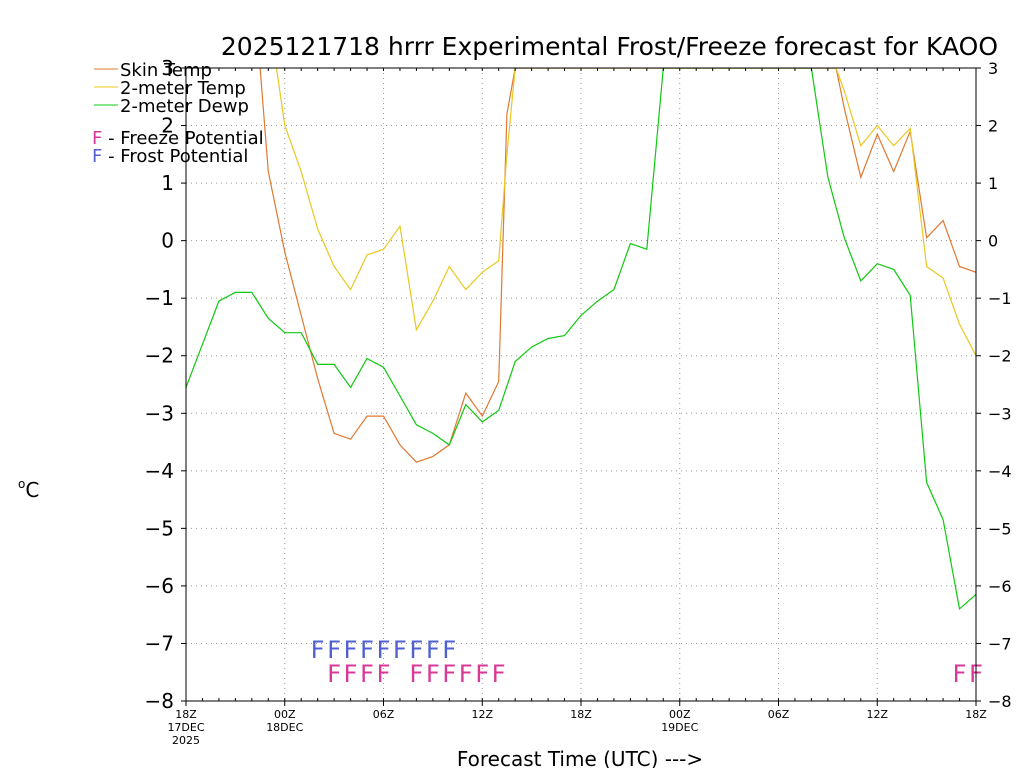 Image resolution: width=1024 pixels, height=768 pixels. I want to click on legend-label-skin-temp: Skin Temp, so click(166, 70).